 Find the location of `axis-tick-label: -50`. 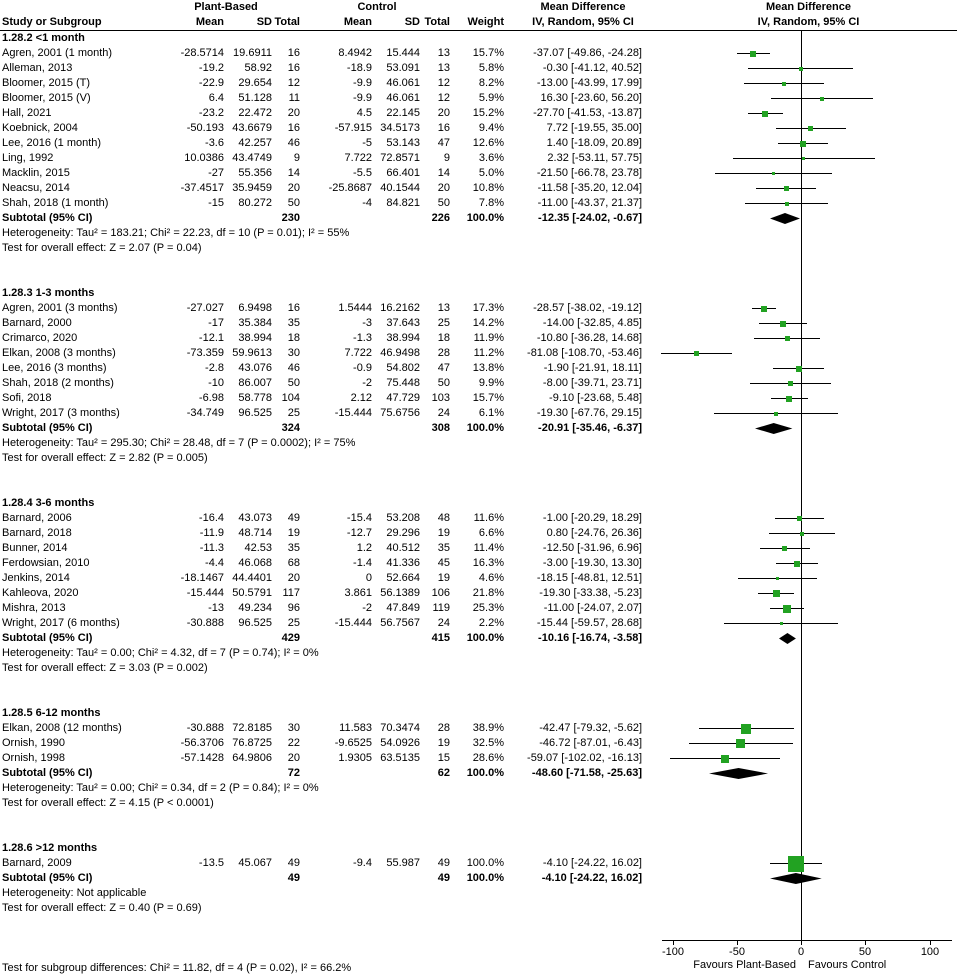

axis-tick-label: -50 is located at coordinates (737, 952).